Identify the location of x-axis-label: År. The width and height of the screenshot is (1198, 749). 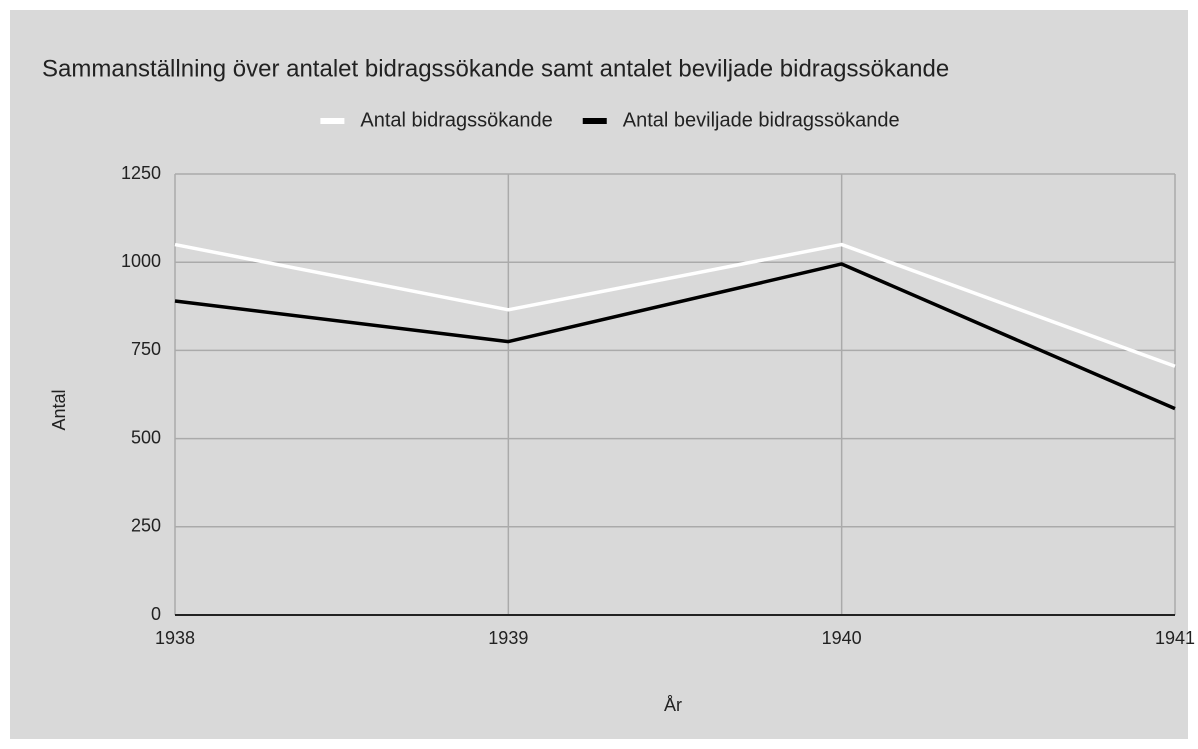
(673, 705).